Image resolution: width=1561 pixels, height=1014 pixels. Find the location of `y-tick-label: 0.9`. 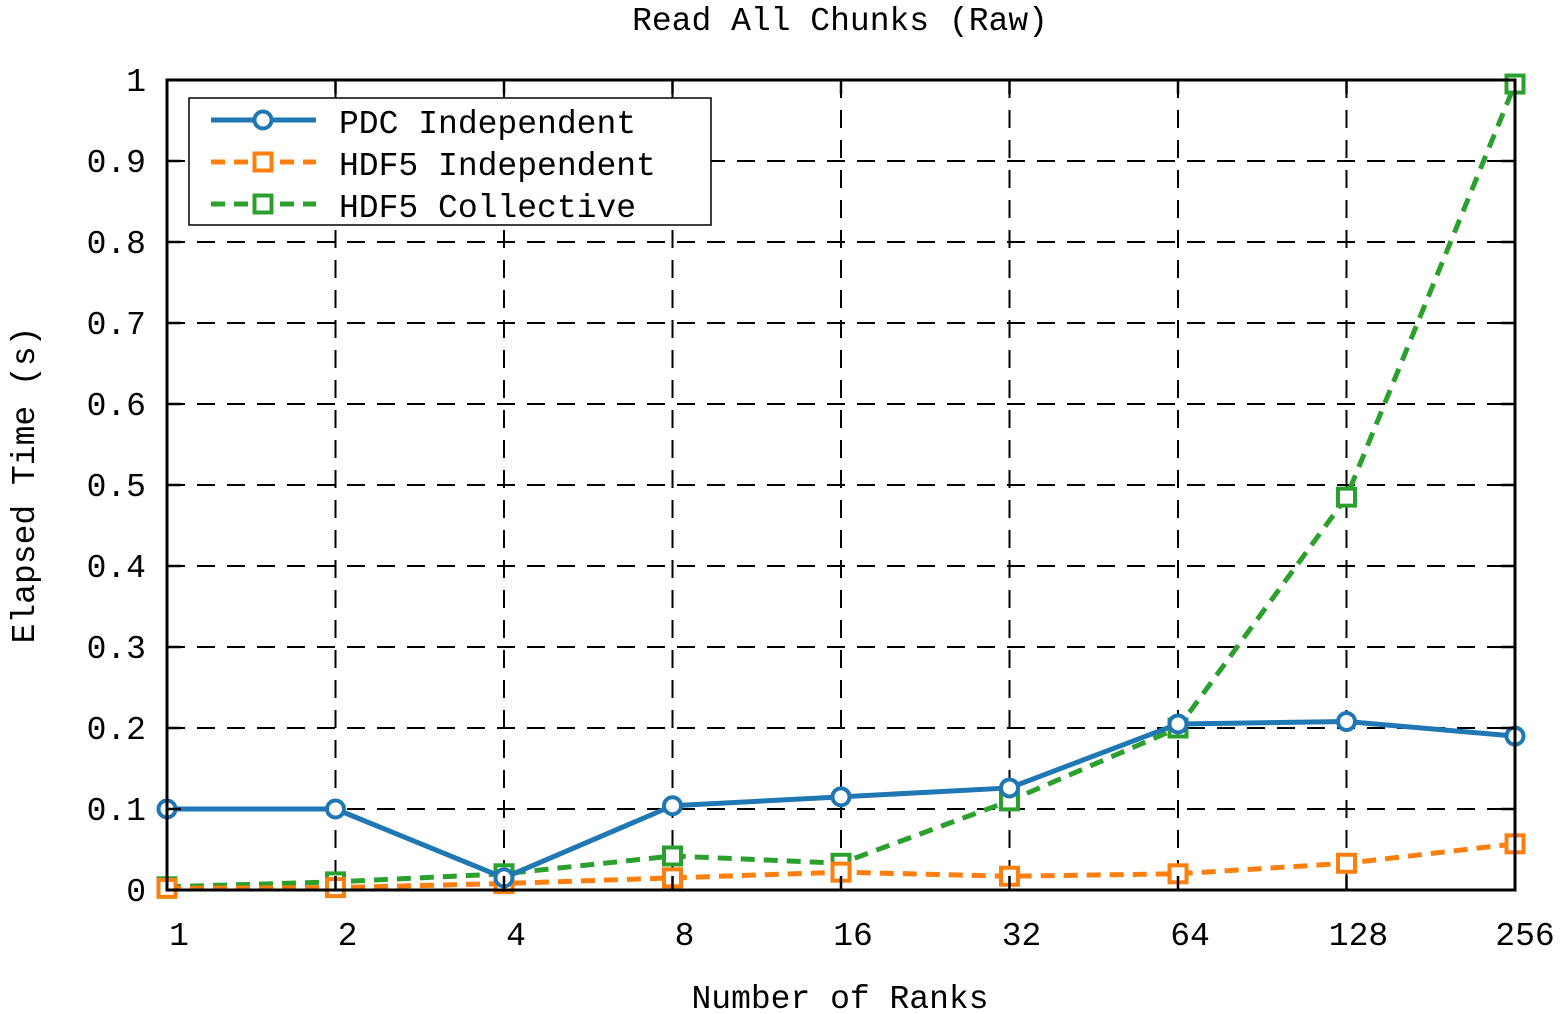

y-tick-label: 0.9 is located at coordinates (116, 163).